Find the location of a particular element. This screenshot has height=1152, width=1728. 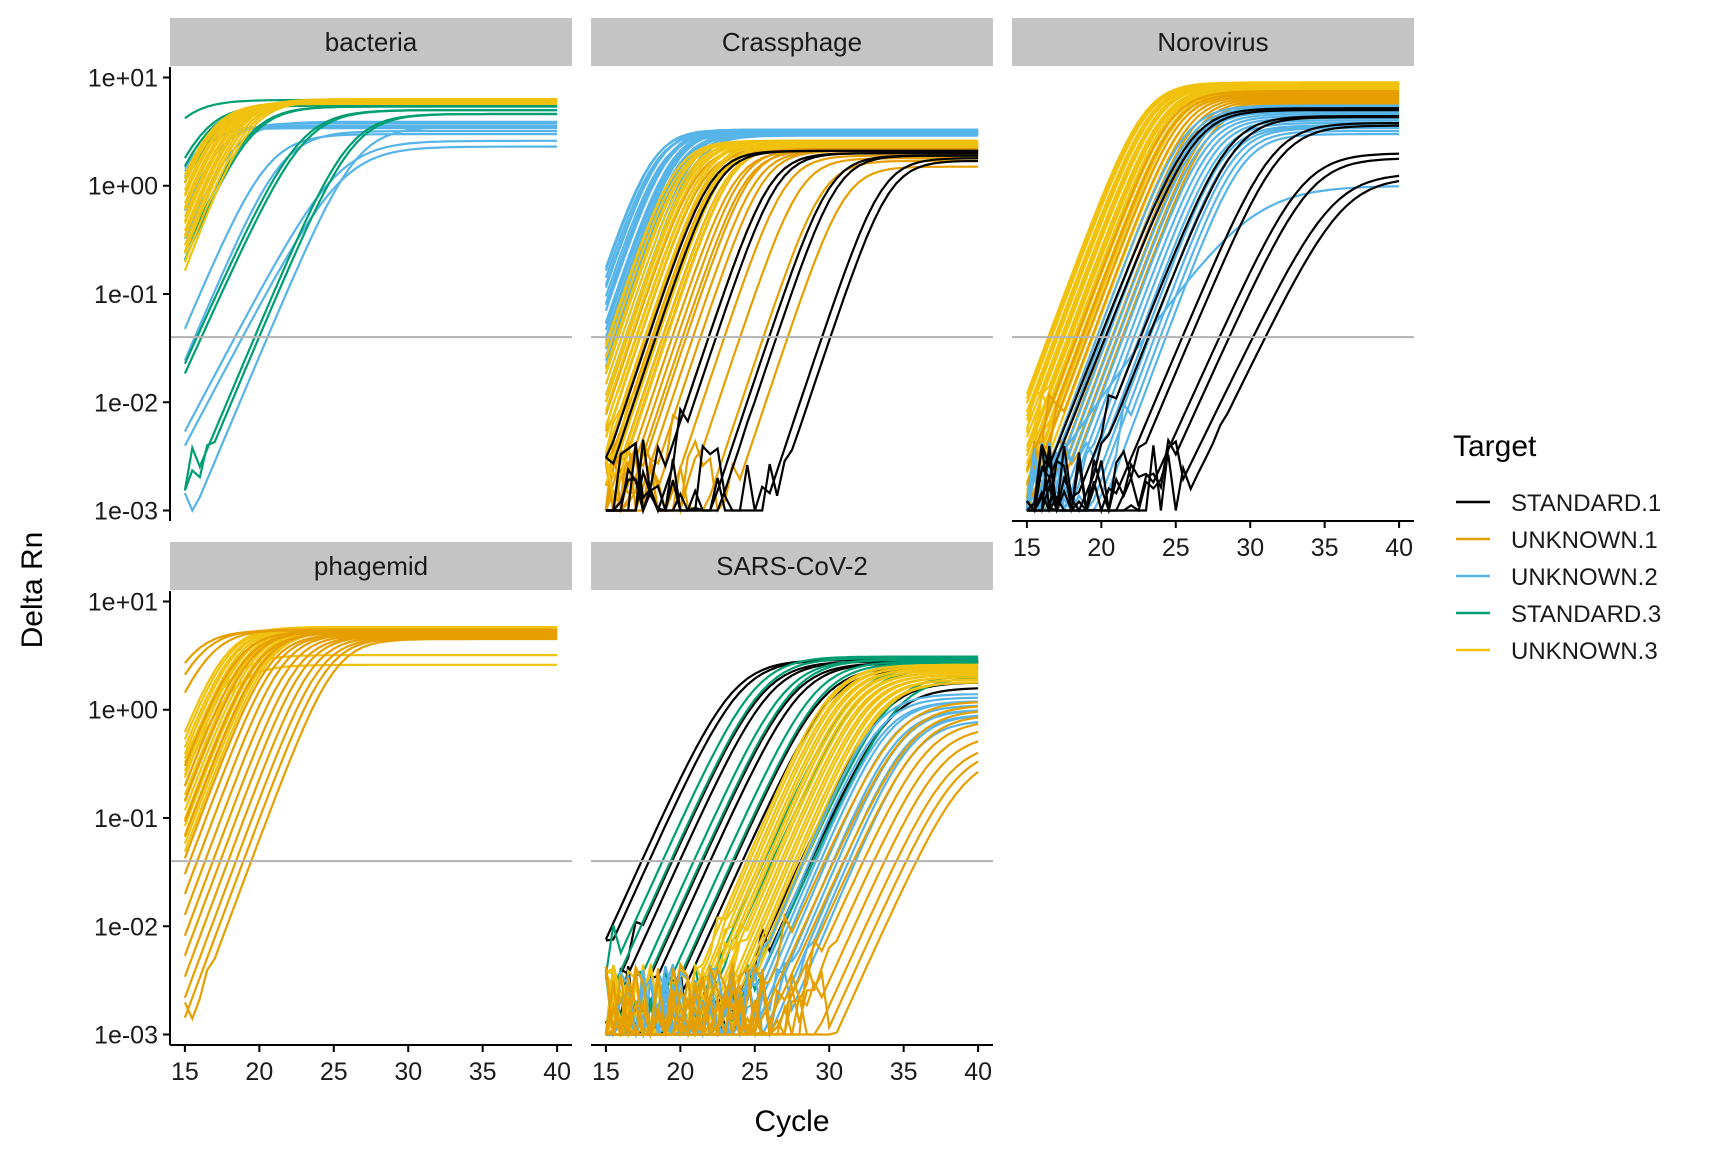

legend-entry: UNKNOWN.3 is located at coordinates (1557, 651).